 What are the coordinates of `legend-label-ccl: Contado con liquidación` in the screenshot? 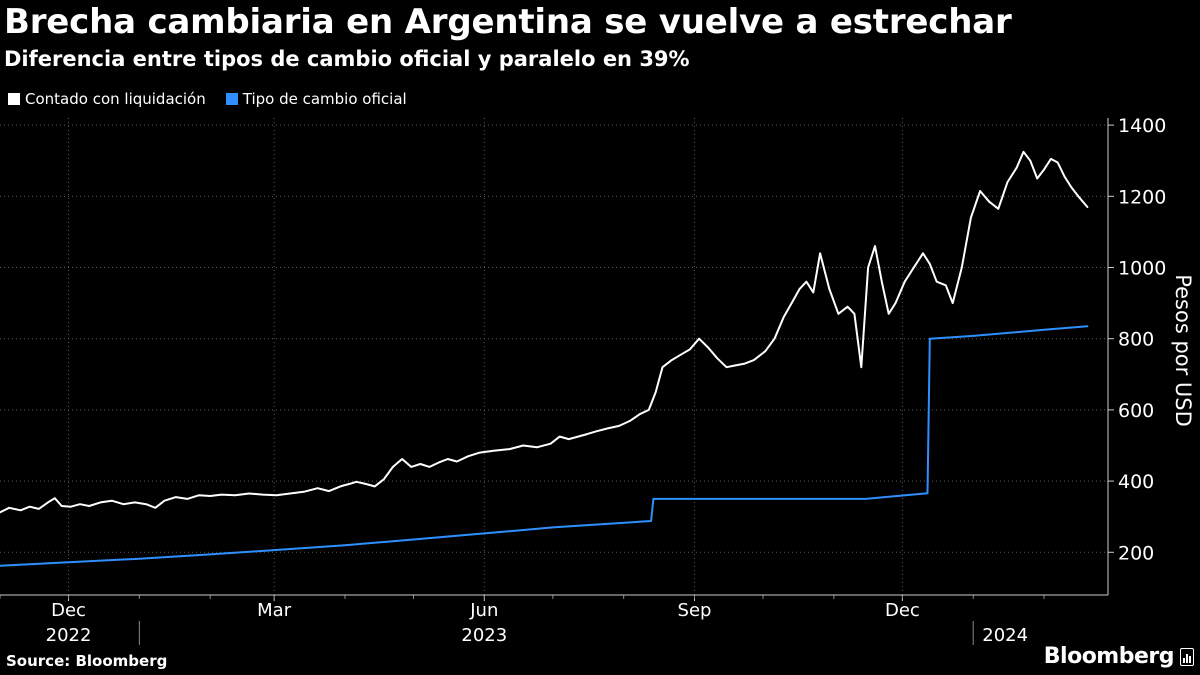 It's located at (115, 99).